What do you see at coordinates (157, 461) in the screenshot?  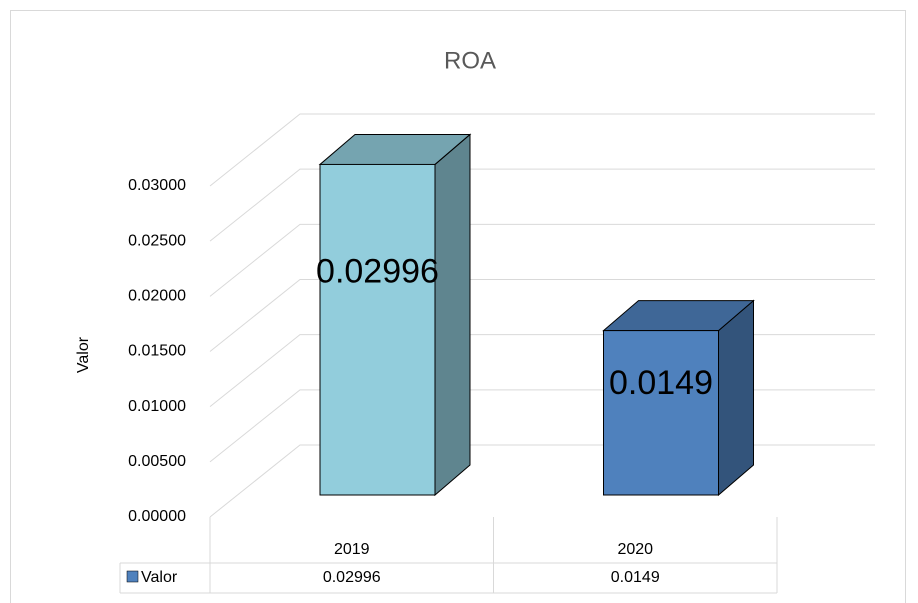 I see `y-tick-label: 0.00500` at bounding box center [157, 461].